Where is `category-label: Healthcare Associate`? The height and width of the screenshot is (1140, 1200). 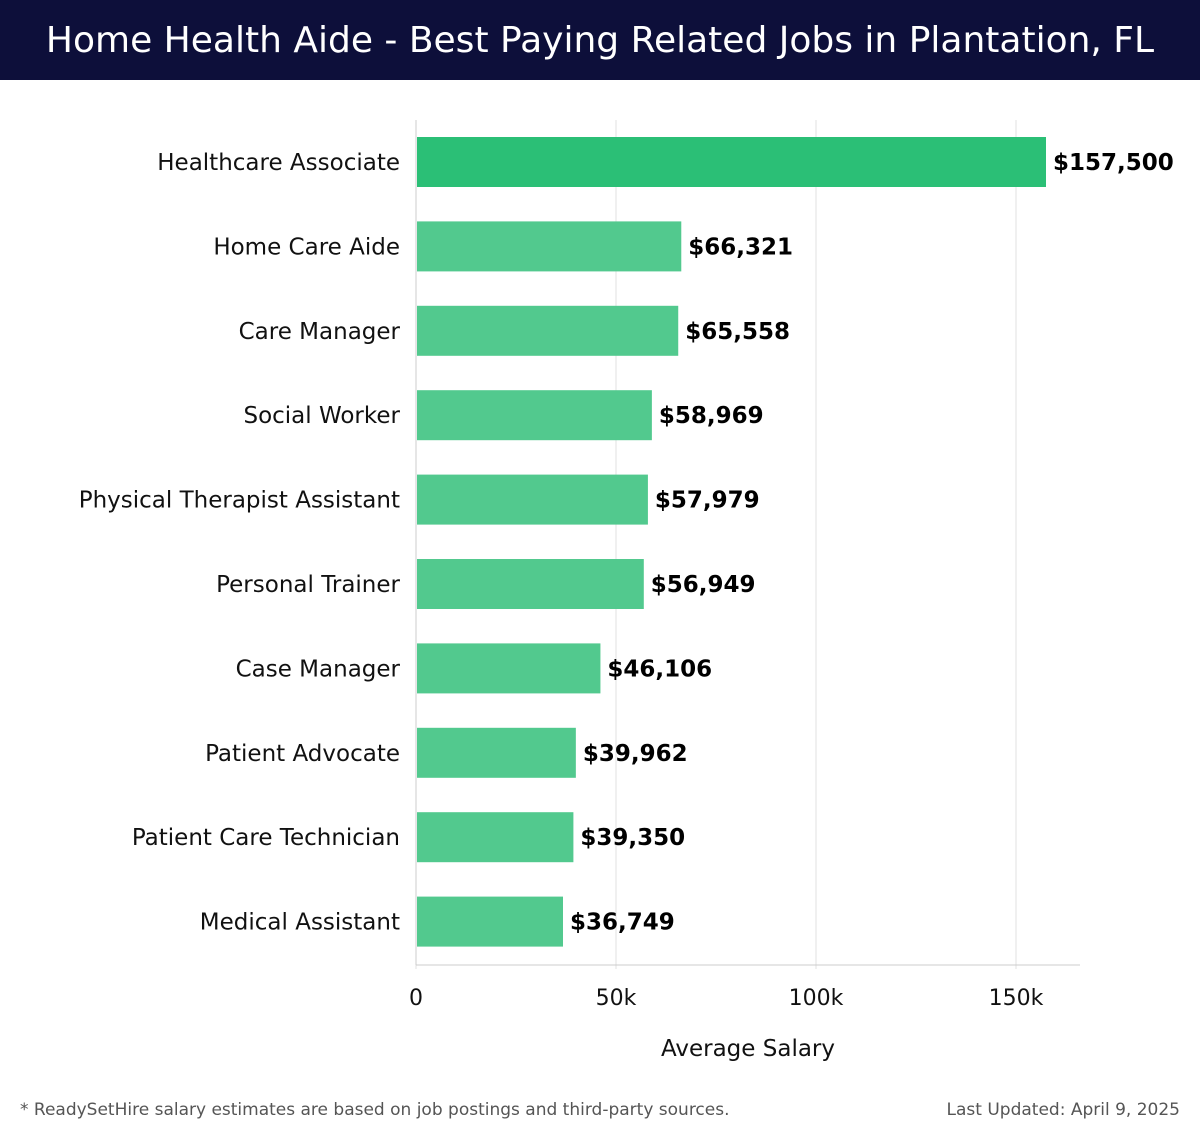 category-label: Healthcare Associate is located at coordinates (278, 163).